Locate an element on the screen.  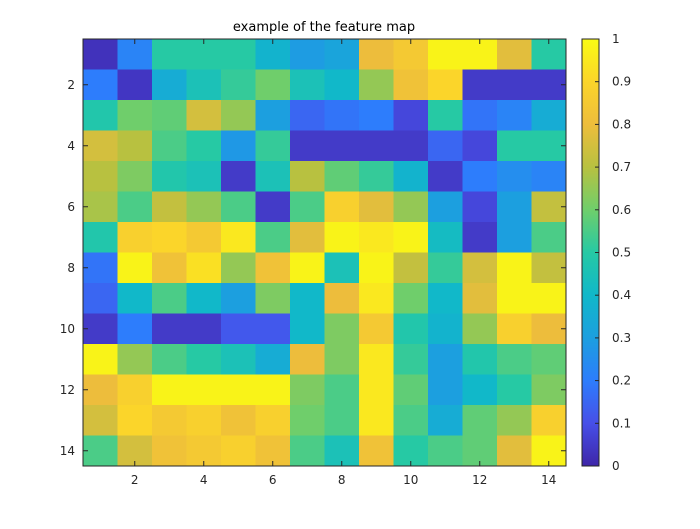
colorbar-tick-label: 0 is located at coordinates (616, 466).